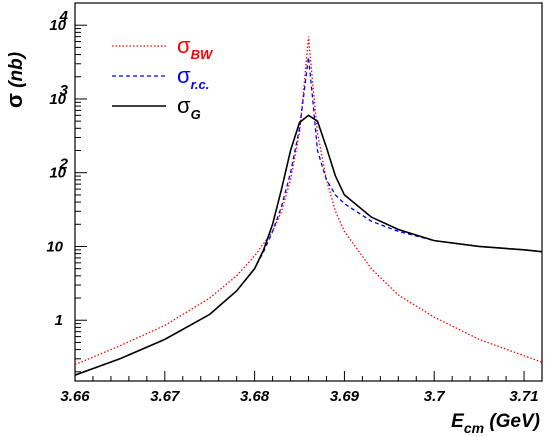 The height and width of the screenshot is (436, 545). Describe the element at coordinates (64, 16) in the screenshot. I see `y-tick-exponent: 4` at that location.